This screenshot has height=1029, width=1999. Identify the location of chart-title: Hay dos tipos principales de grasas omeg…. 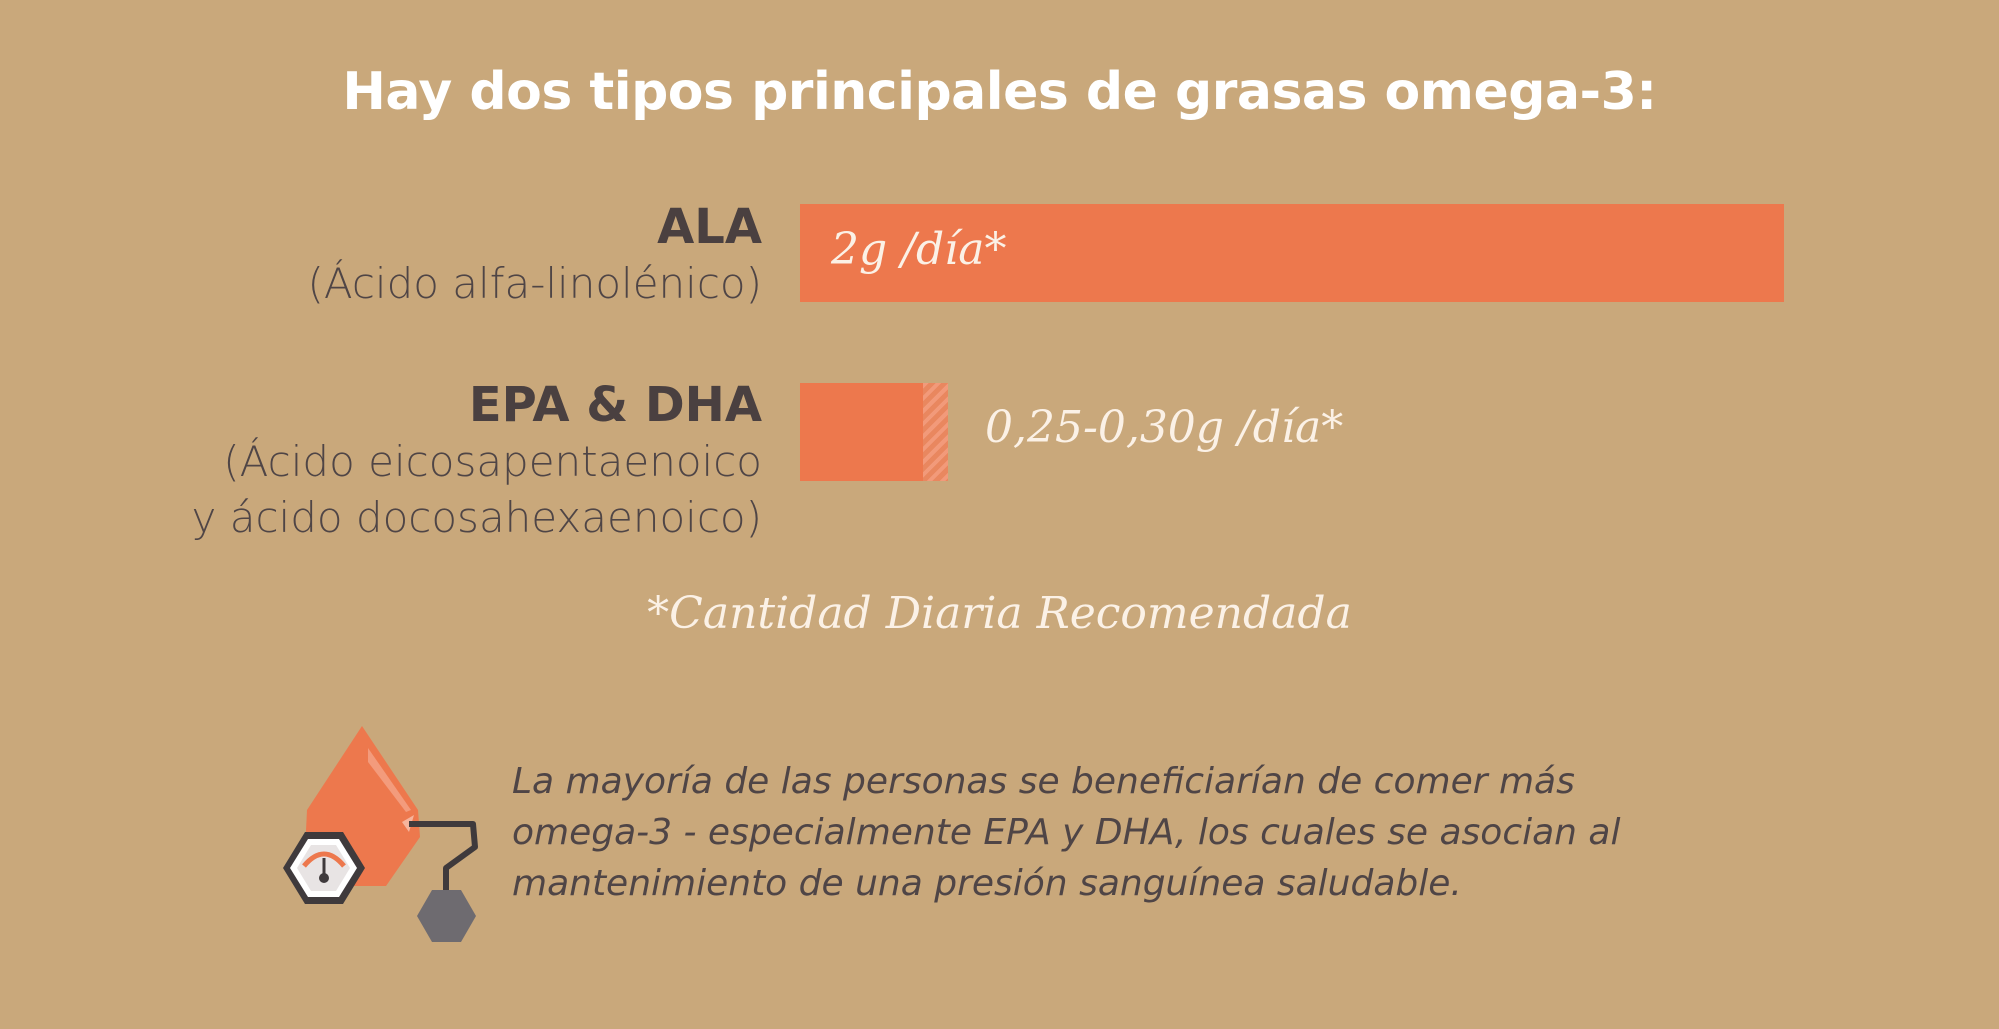
(999, 92).